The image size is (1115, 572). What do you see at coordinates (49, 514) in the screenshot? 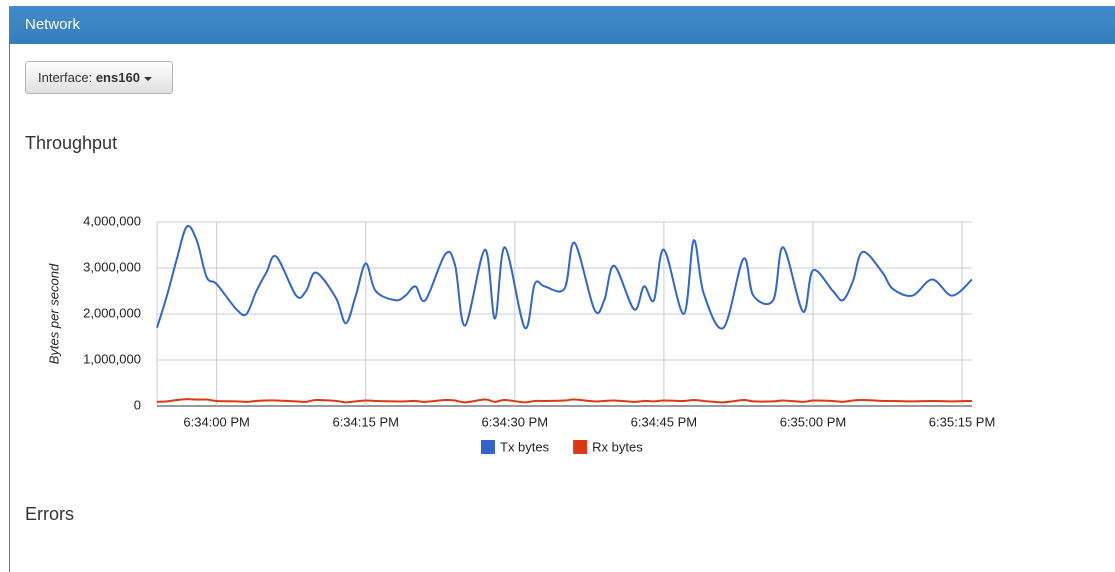
I see `section-heading: Errors` at bounding box center [49, 514].